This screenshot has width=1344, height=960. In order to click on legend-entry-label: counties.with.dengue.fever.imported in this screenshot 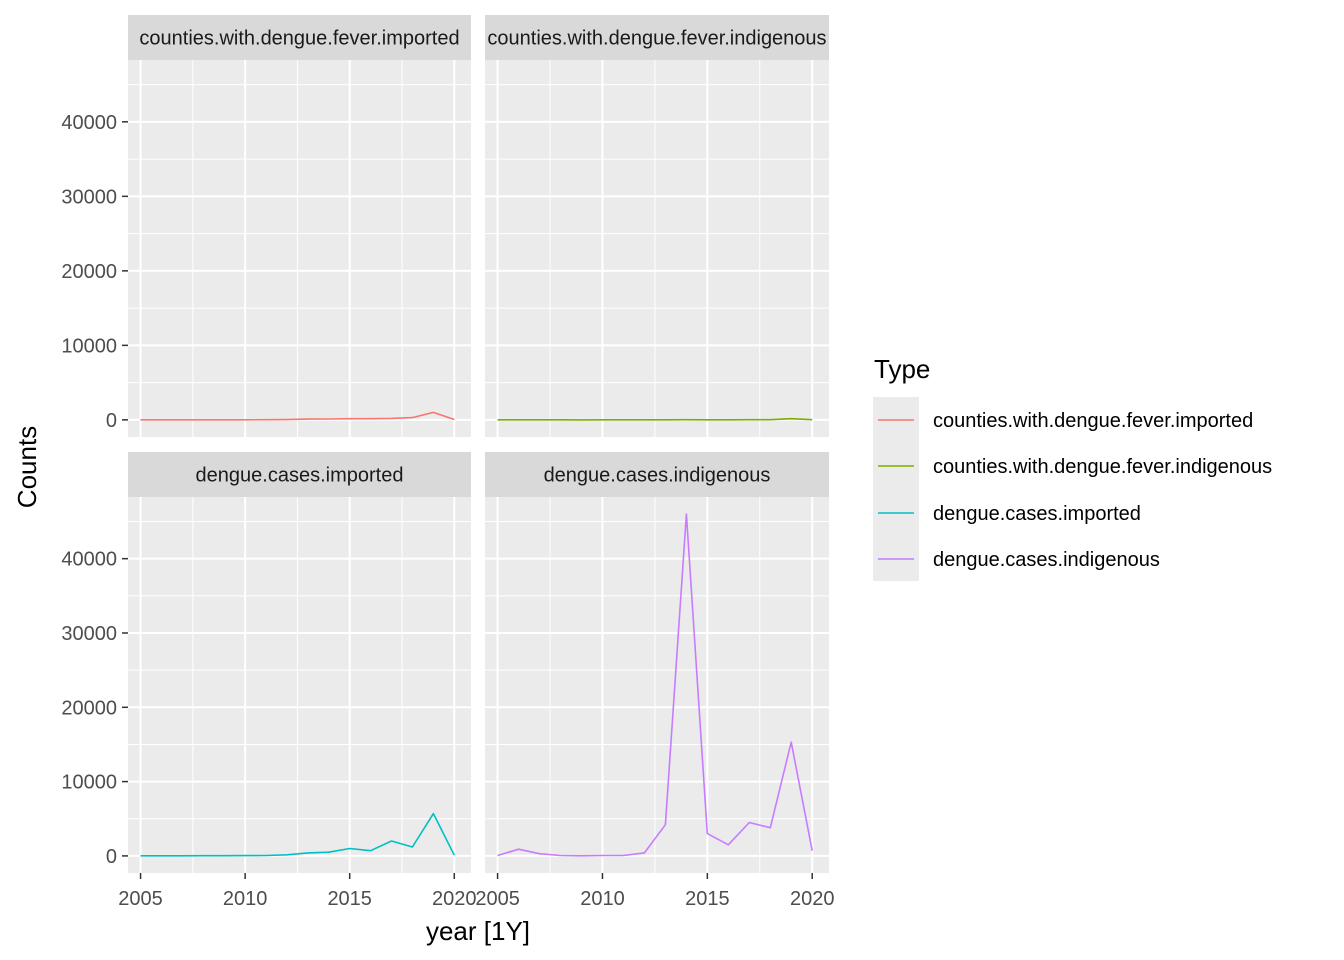, I will do `click(1093, 421)`.